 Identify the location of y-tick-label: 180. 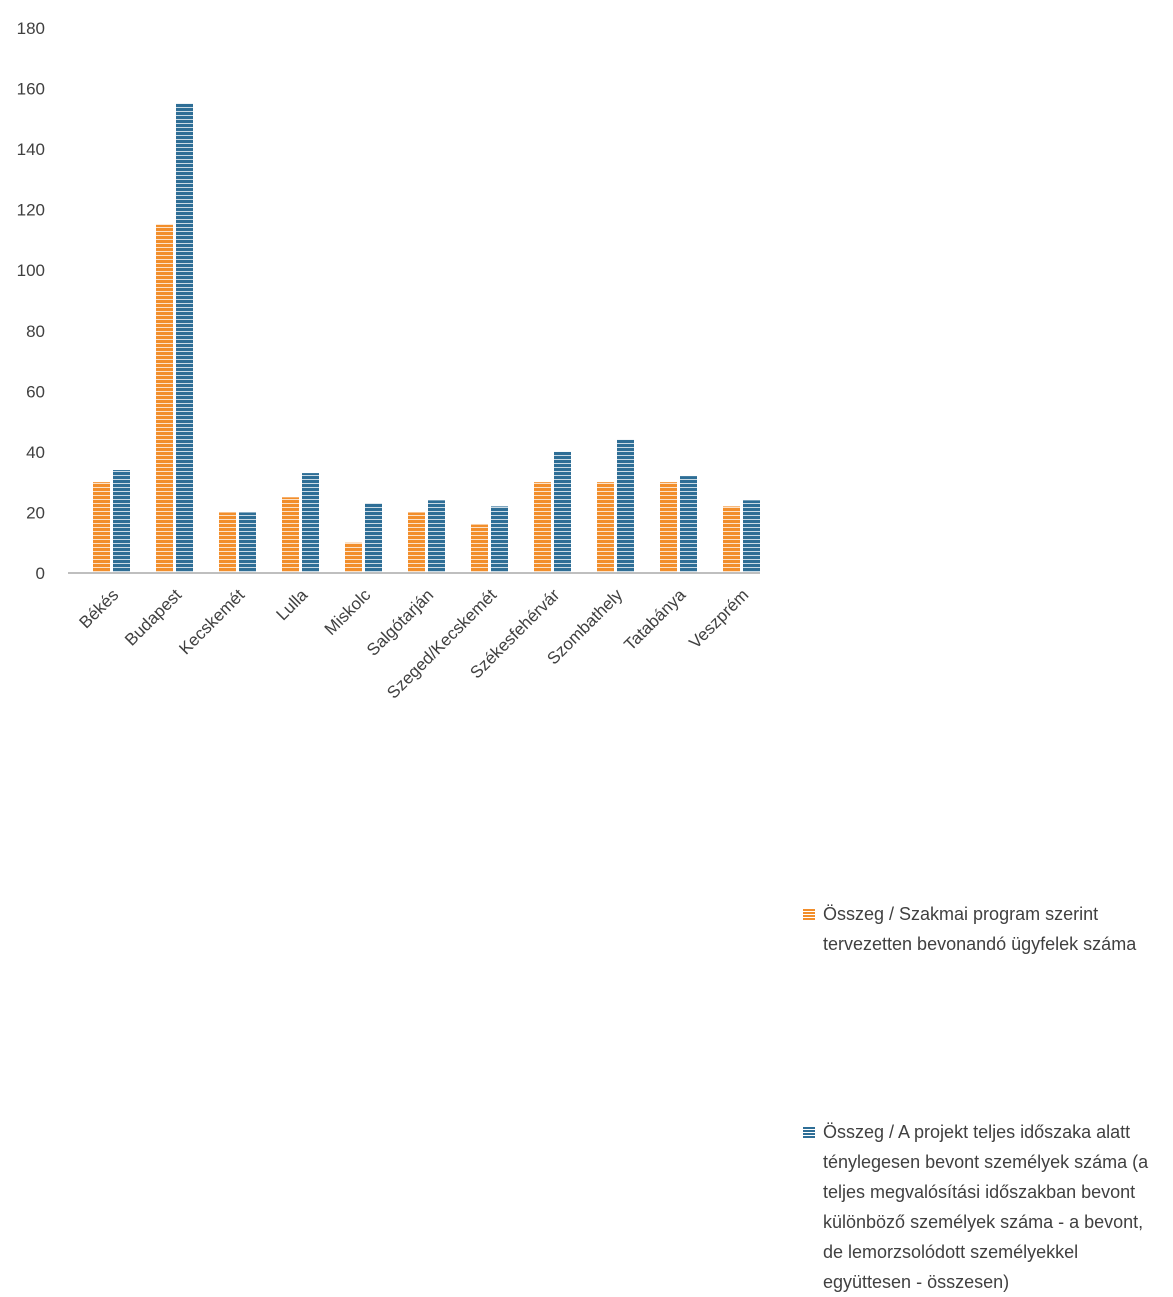
(31, 28).